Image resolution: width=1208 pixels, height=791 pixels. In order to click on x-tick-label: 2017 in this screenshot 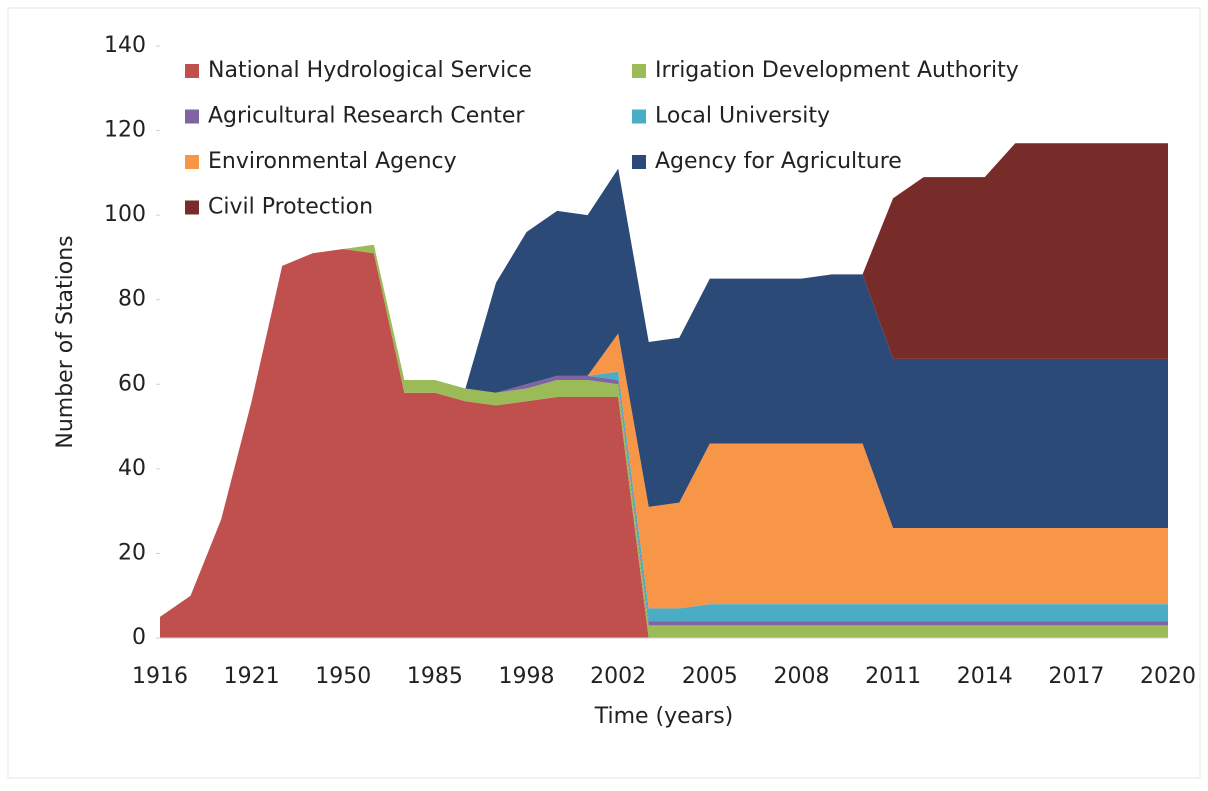, I will do `click(1076, 676)`.